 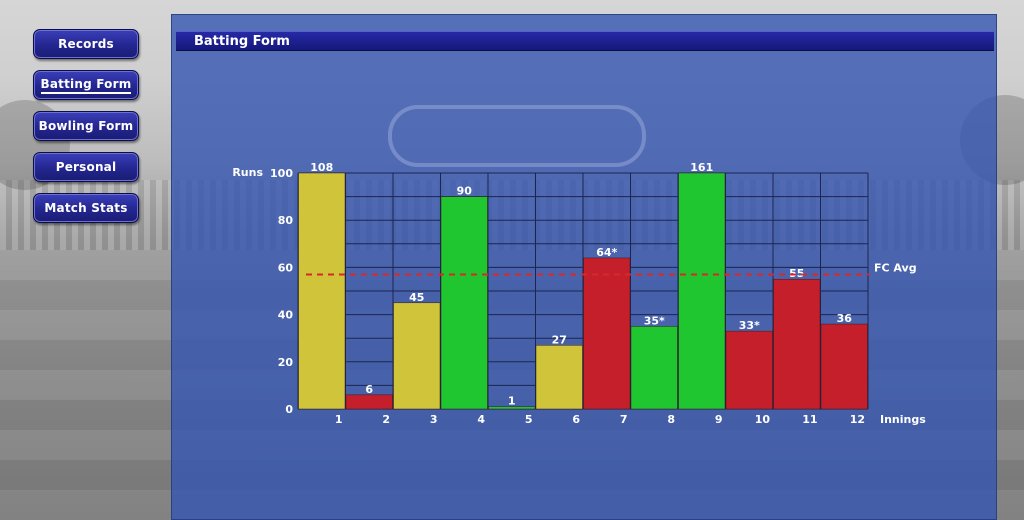 I want to click on x-tick-label: 2, so click(x=386, y=419).